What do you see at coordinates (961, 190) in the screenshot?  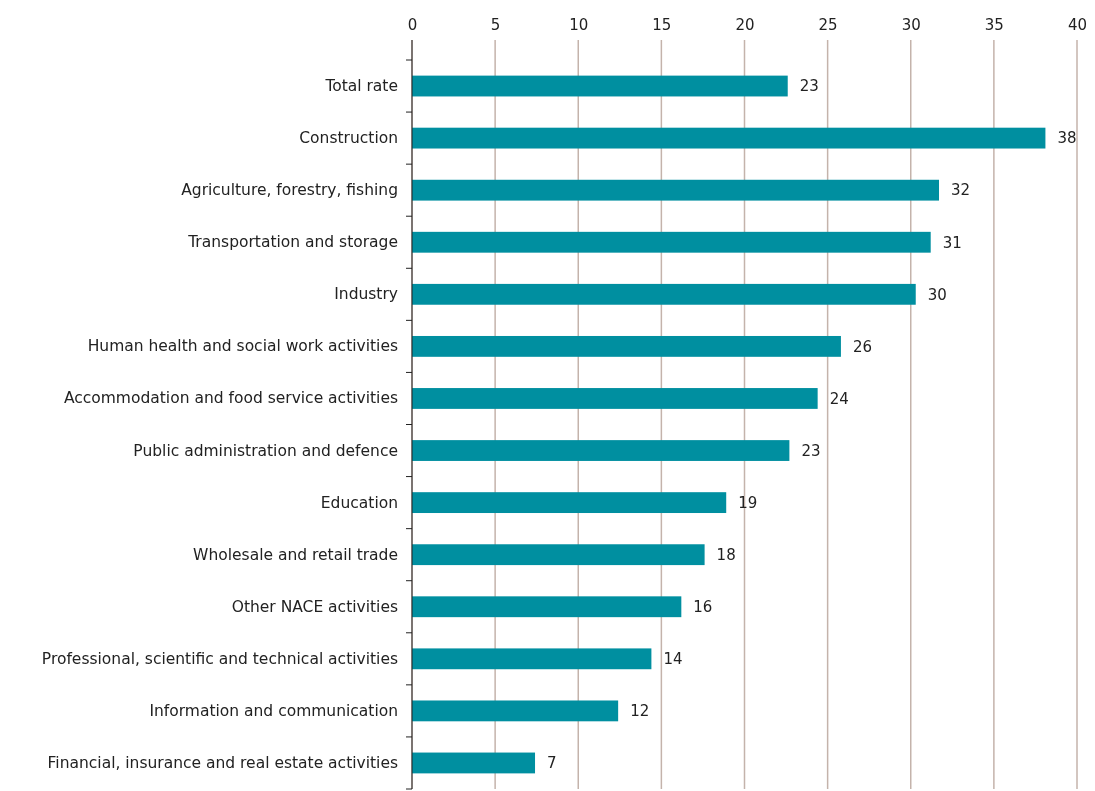 I see `data-label: 32` at bounding box center [961, 190].